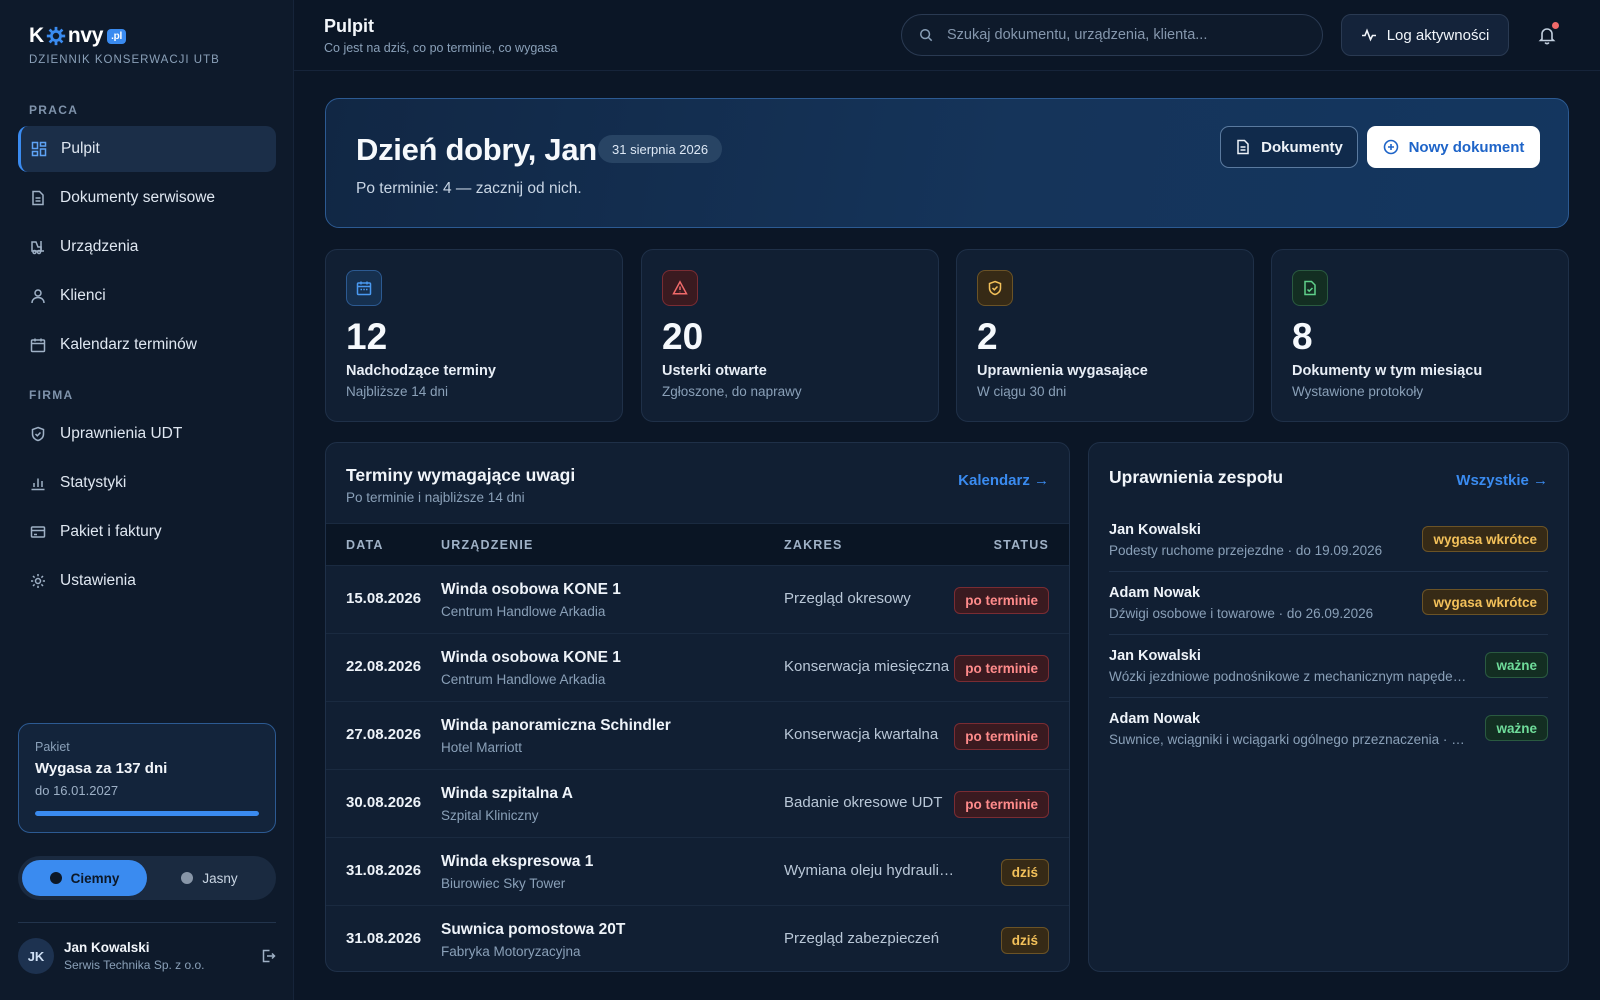 The image size is (1600, 1000). I want to click on document-icon, so click(38, 198).